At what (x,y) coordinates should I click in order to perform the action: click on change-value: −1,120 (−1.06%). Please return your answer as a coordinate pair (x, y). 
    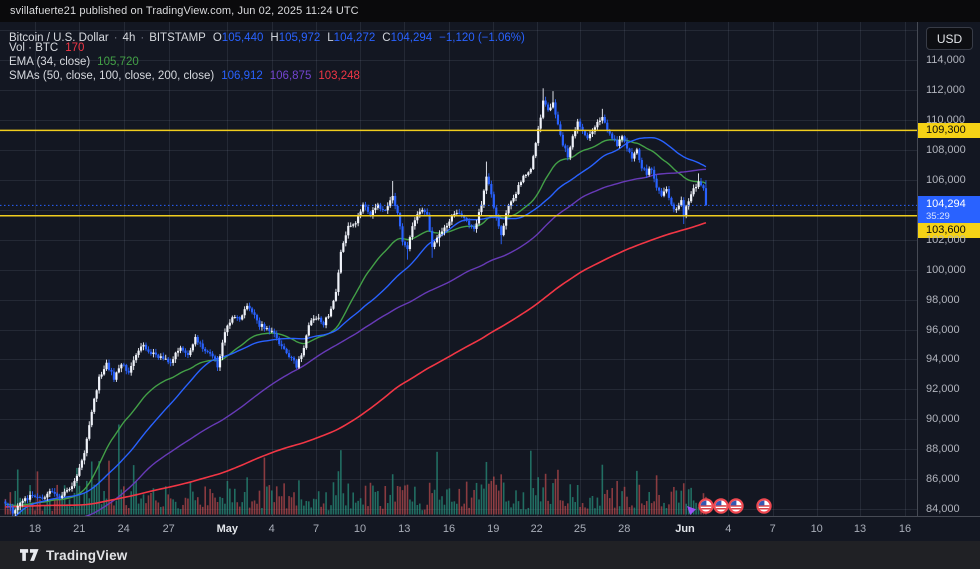
    Looking at the image, I should click on (482, 38).